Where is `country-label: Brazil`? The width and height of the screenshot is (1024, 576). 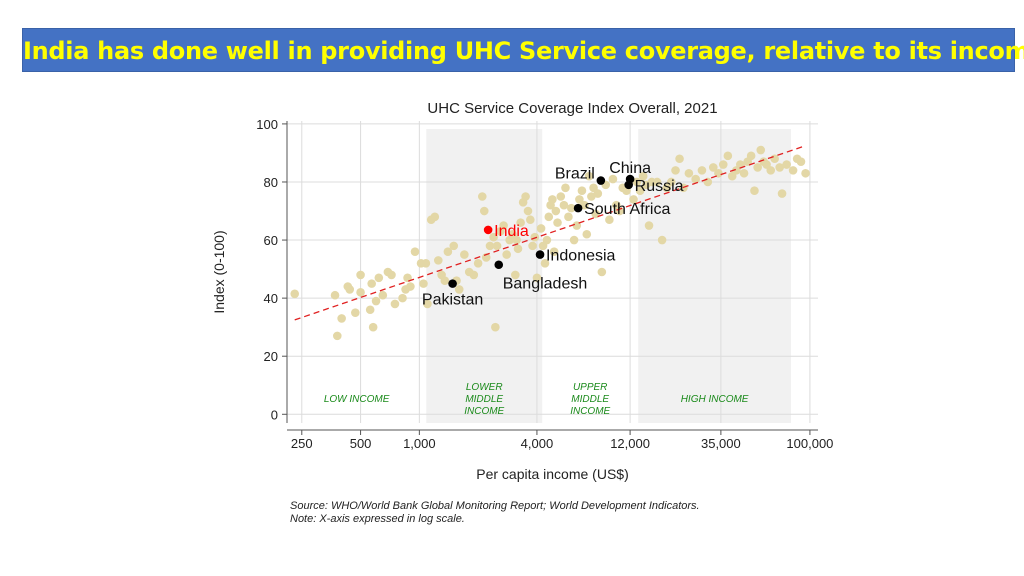
country-label: Brazil is located at coordinates (575, 174).